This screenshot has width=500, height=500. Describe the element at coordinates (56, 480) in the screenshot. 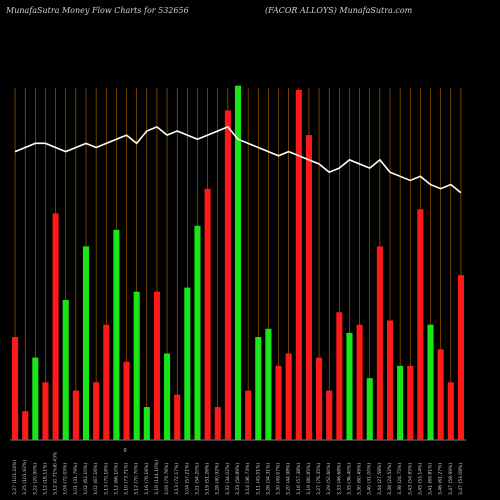

I see `x-tick-label: 3,12 (0.71%)` at that location.